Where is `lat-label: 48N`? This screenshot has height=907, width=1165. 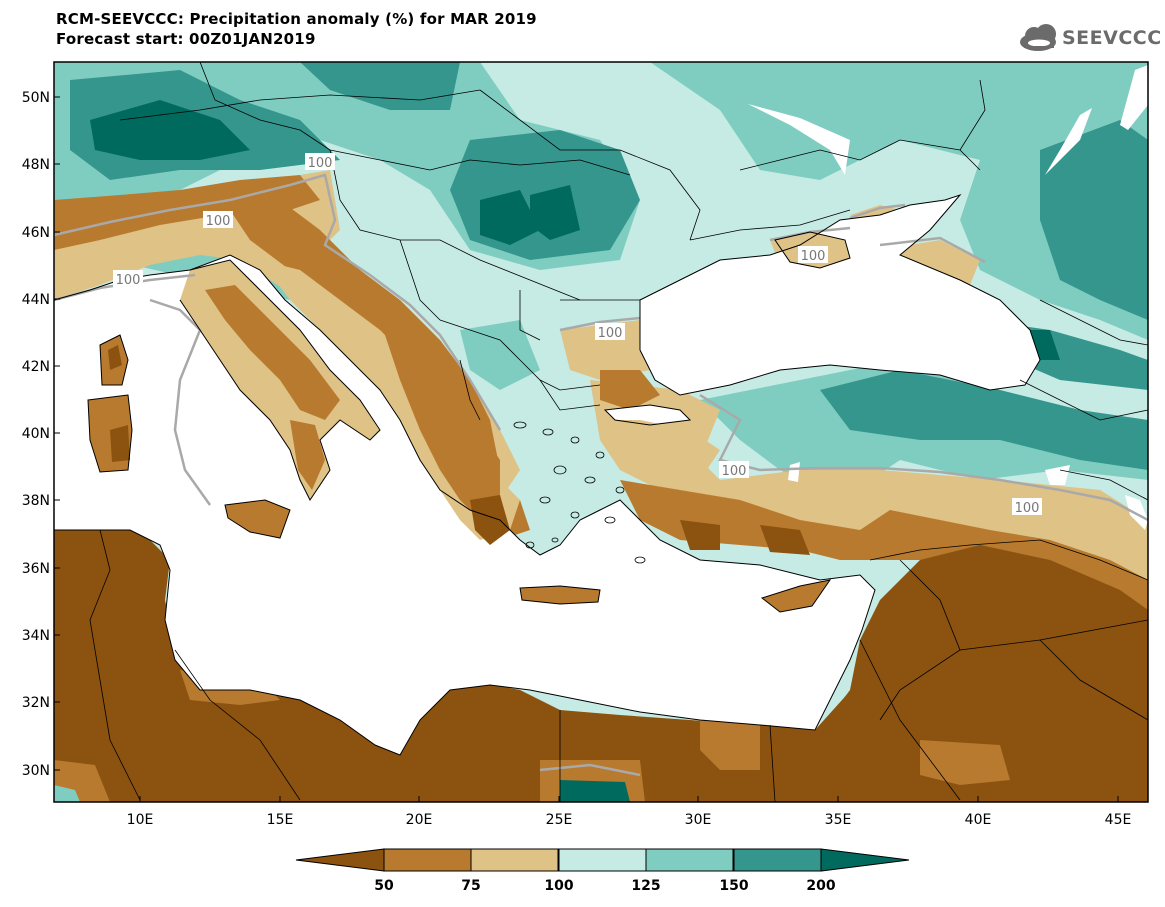 lat-label: 48N is located at coordinates (36, 165).